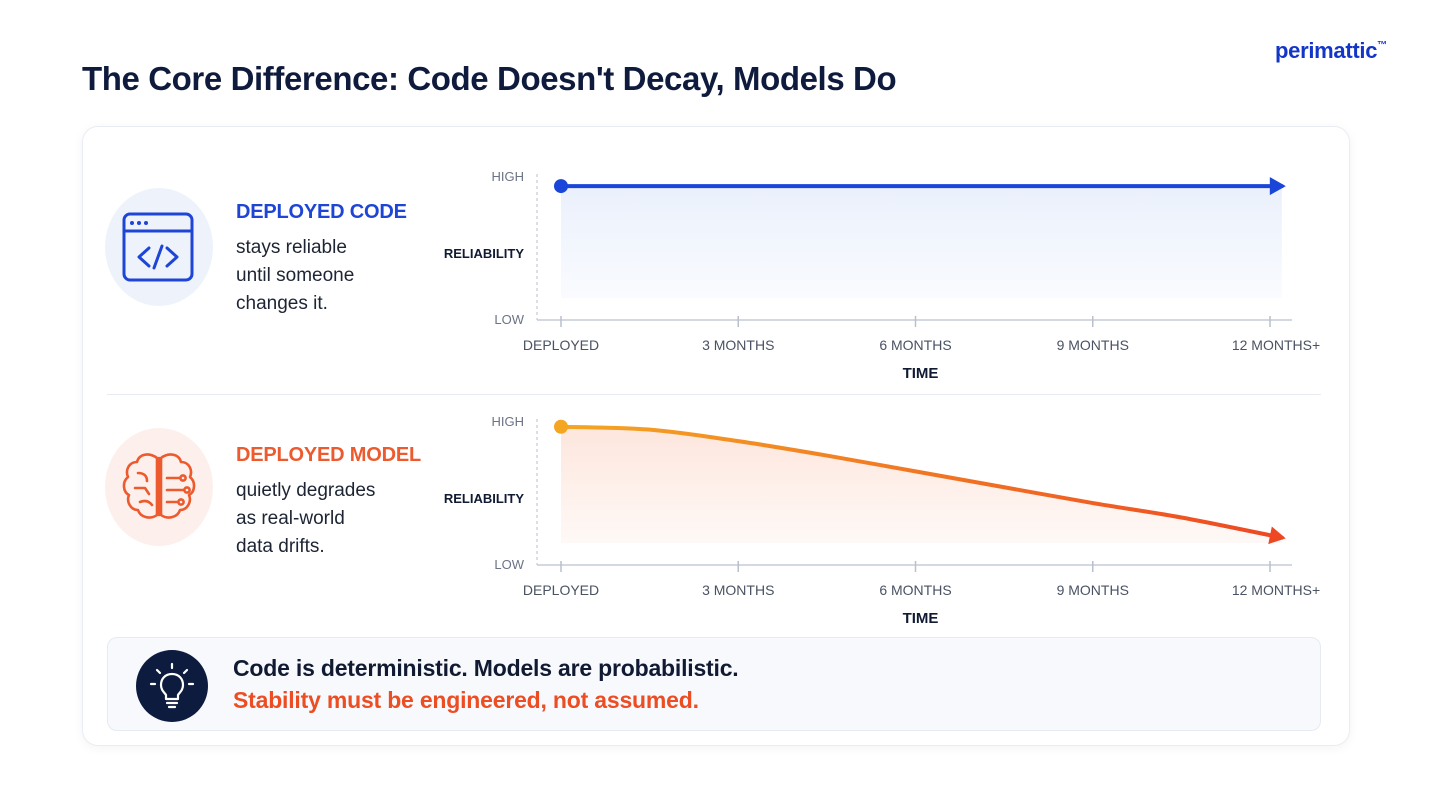 The height and width of the screenshot is (803, 1438). What do you see at coordinates (509, 564) in the screenshot?
I see `model-chart-y-tick-low: LOW` at bounding box center [509, 564].